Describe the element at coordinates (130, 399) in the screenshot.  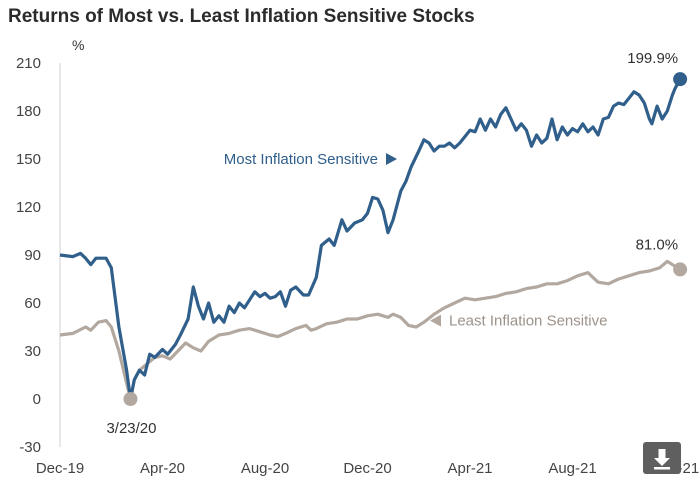
I see `trough-marker` at that location.